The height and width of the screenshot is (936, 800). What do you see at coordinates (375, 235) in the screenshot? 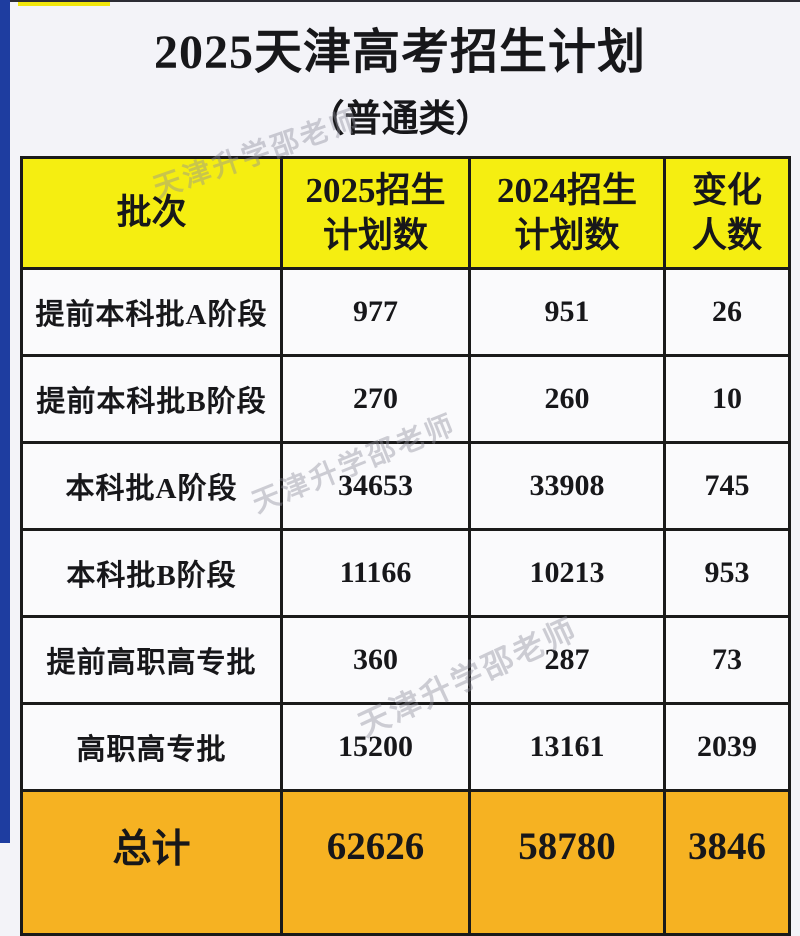
I see `col-header-plan-2025-line2: 计划数` at bounding box center [375, 235].